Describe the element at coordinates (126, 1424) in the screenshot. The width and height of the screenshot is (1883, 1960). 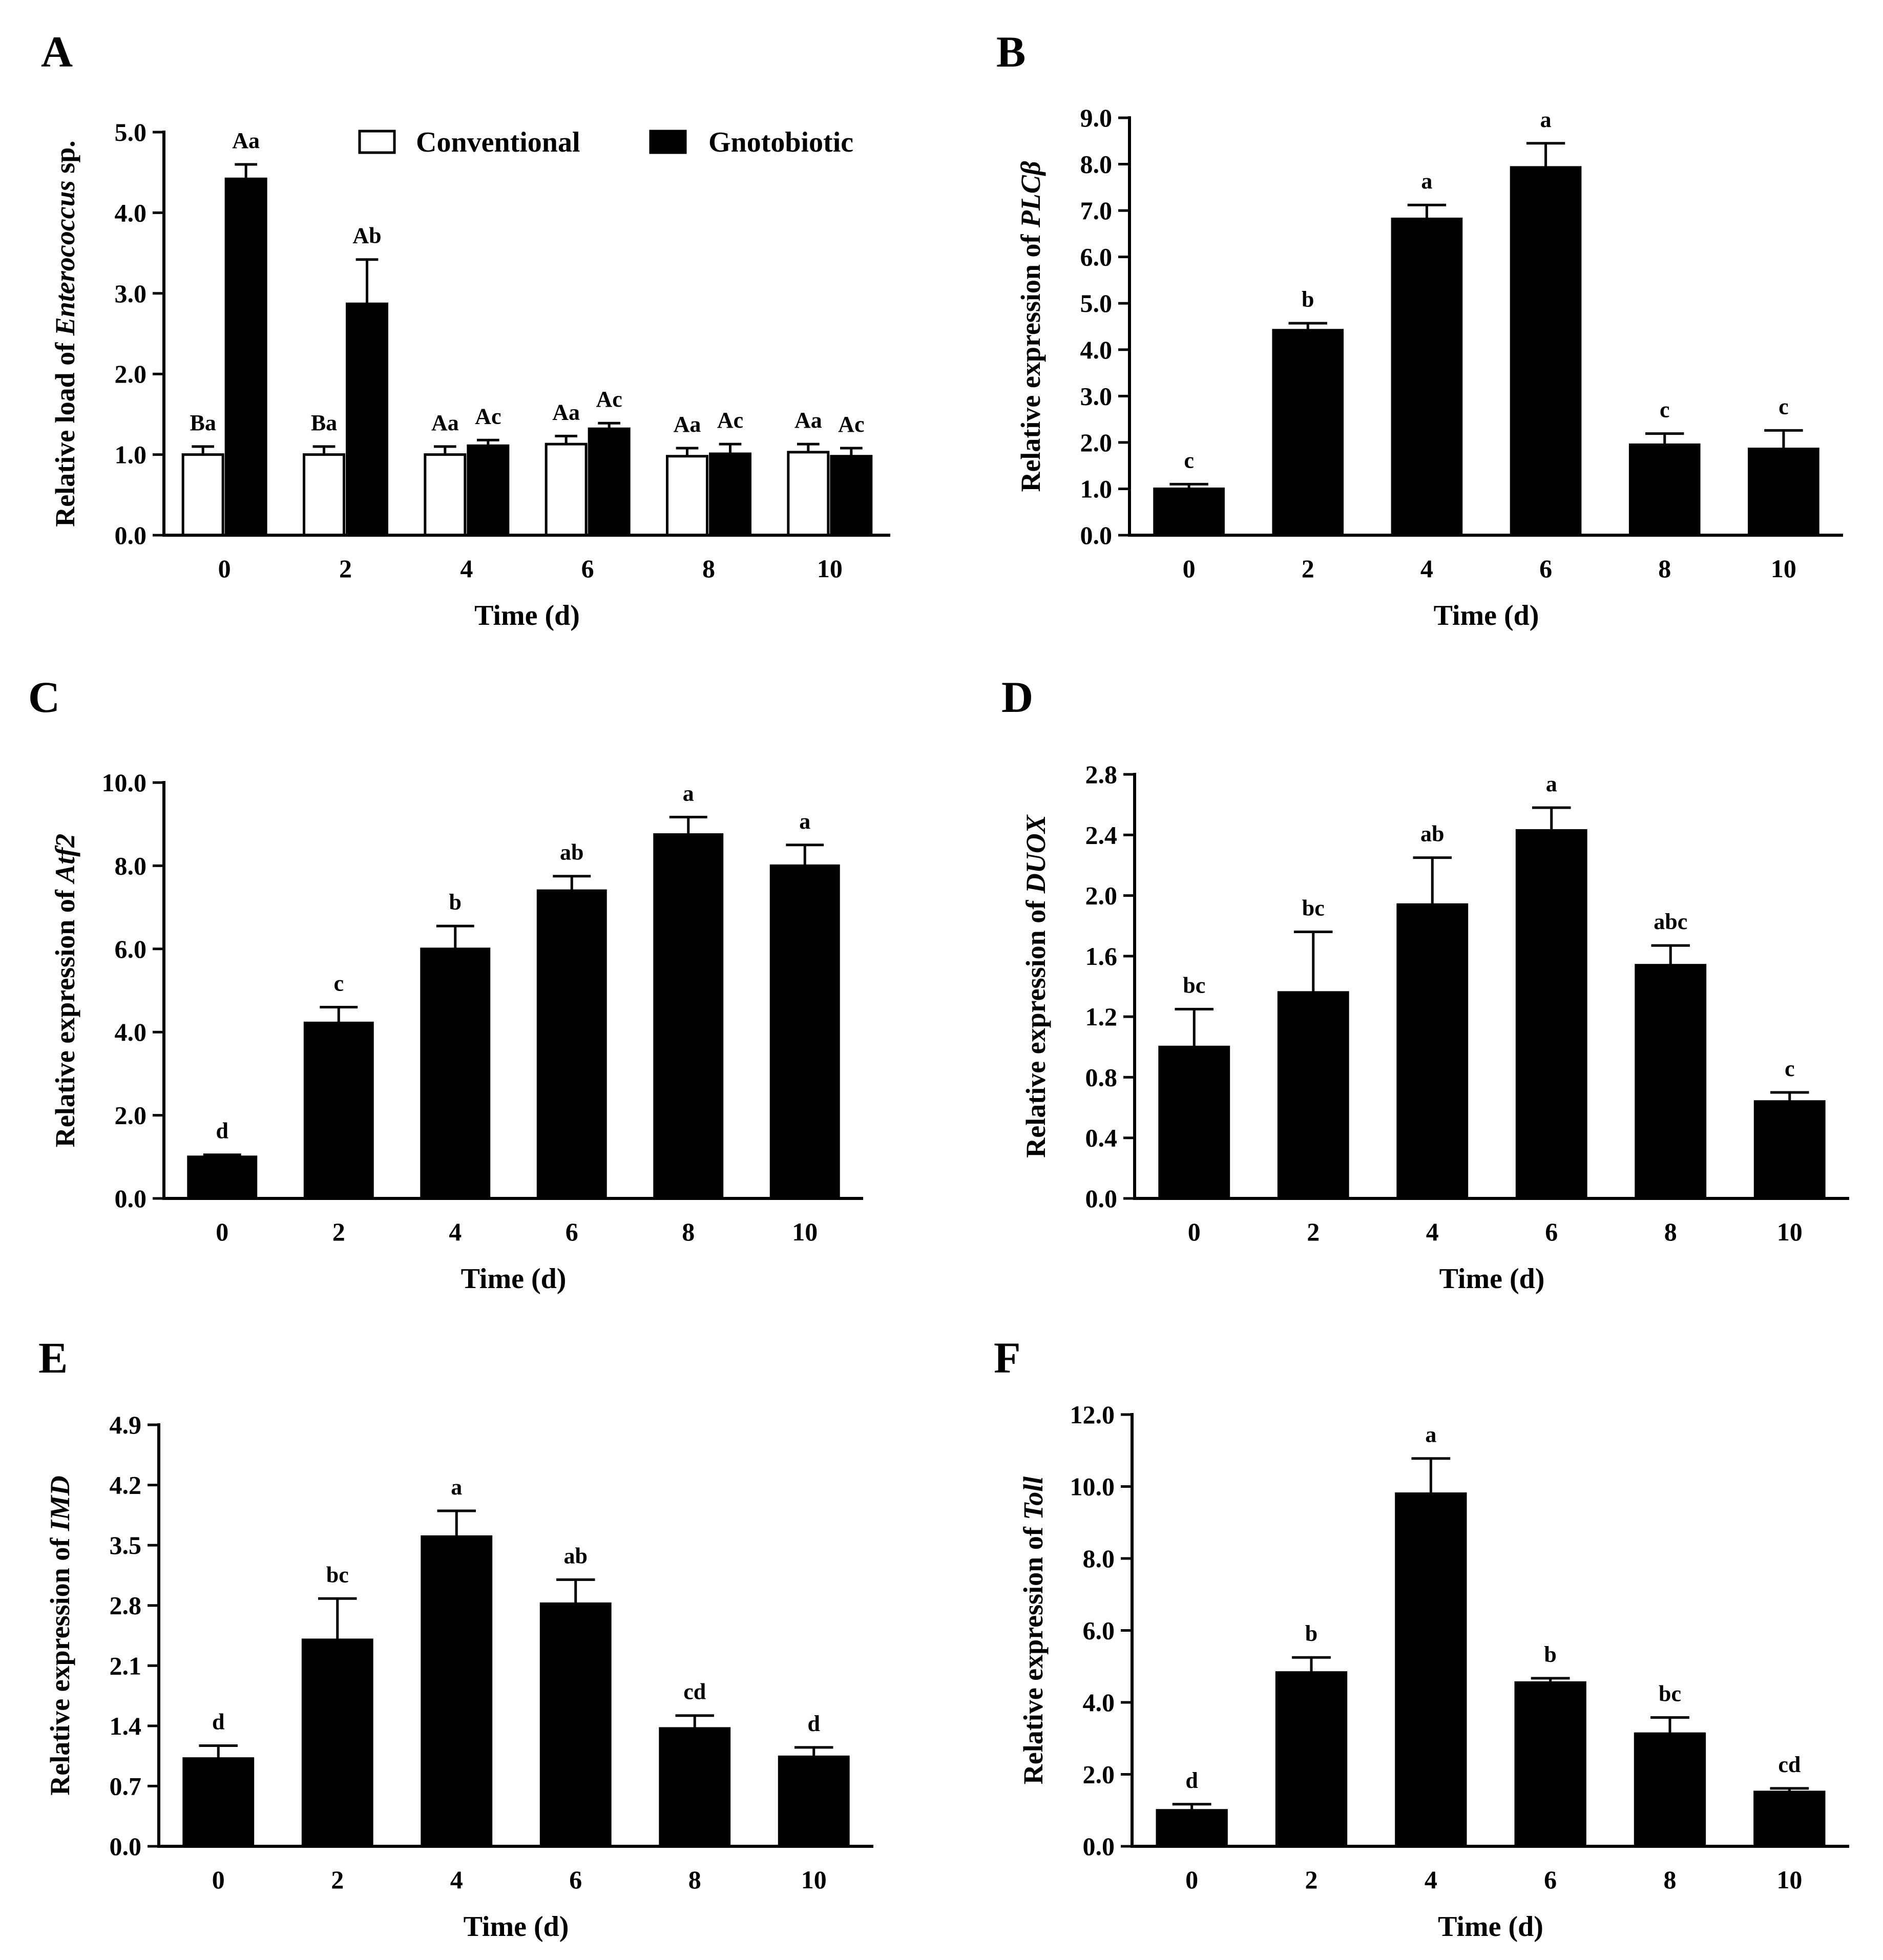
I see `y-tick-label: 4.9` at that location.